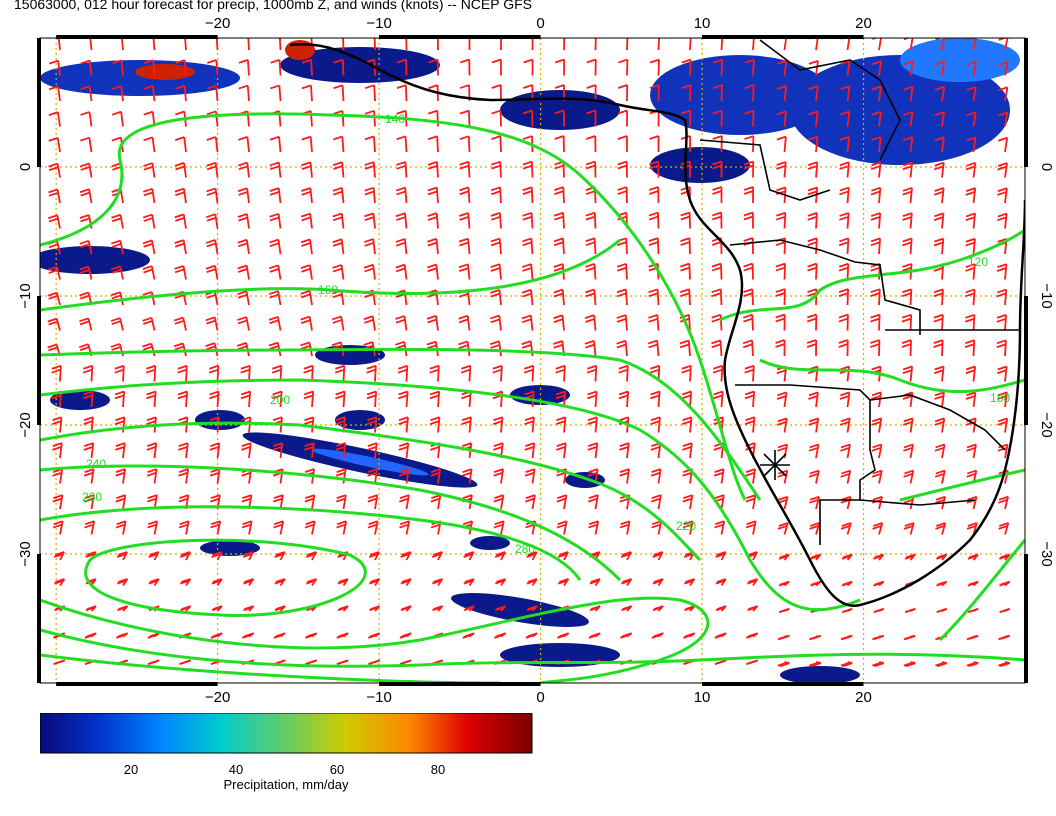  Describe the element at coordinates (702, 697) in the screenshot. I see `lon-tick-label-bottom: 10` at that location.